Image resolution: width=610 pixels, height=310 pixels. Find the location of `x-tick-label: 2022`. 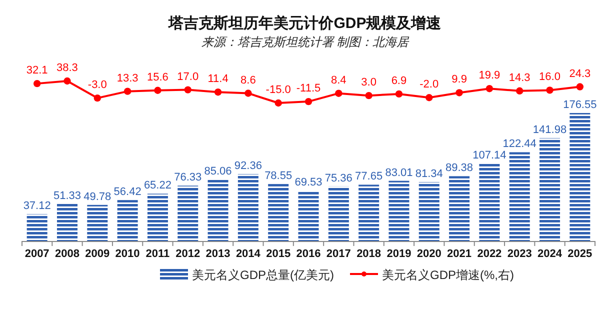

x-tick-label: 2022 is located at coordinates (489, 254).